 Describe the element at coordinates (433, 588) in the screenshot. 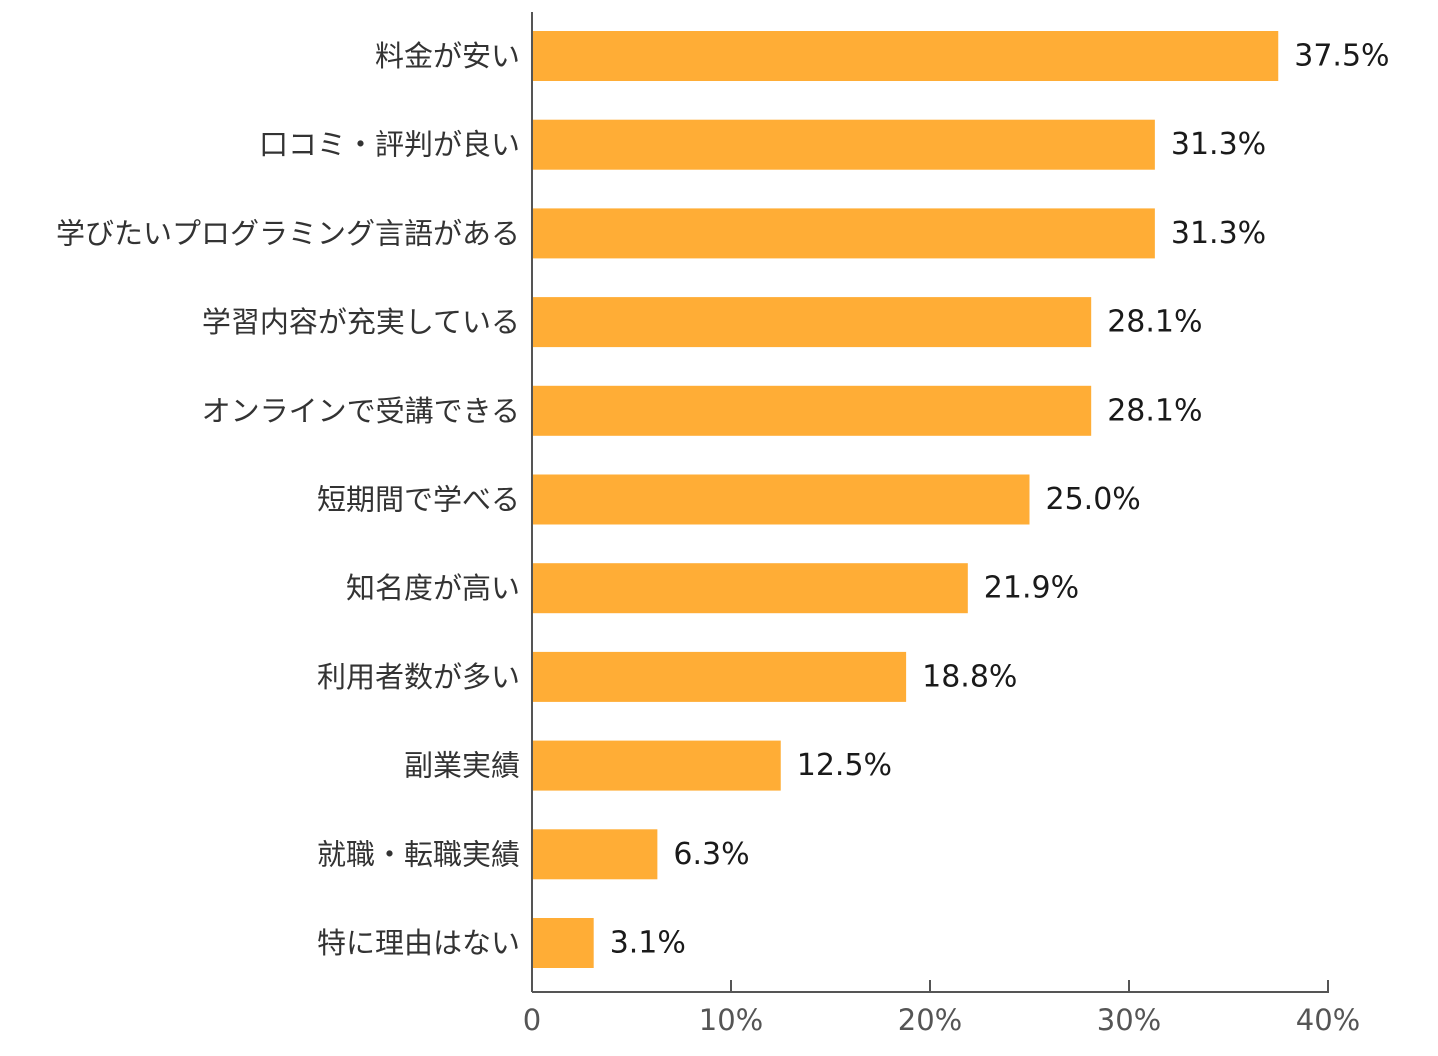

I see `category-label: 知名度が高い` at that location.